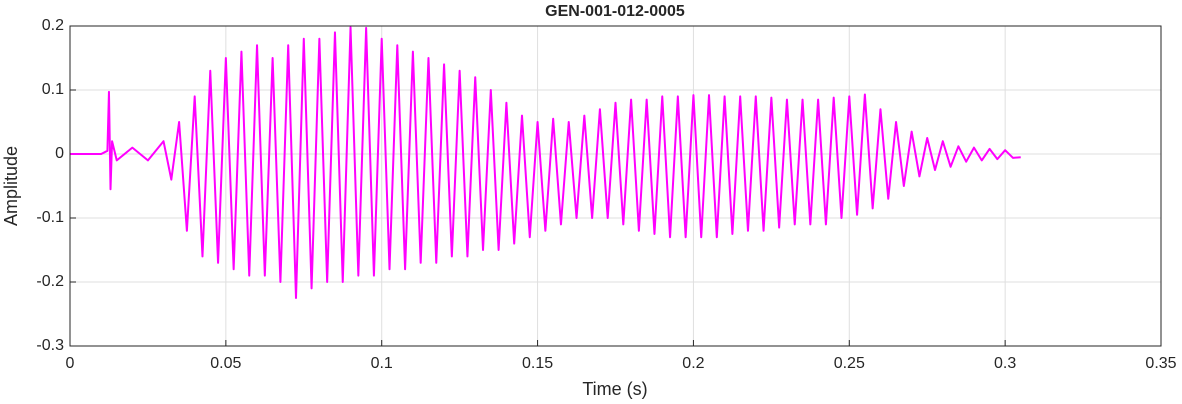  Describe the element at coordinates (11, 186) in the screenshot. I see `y-axis-label: Amplitude` at that location.